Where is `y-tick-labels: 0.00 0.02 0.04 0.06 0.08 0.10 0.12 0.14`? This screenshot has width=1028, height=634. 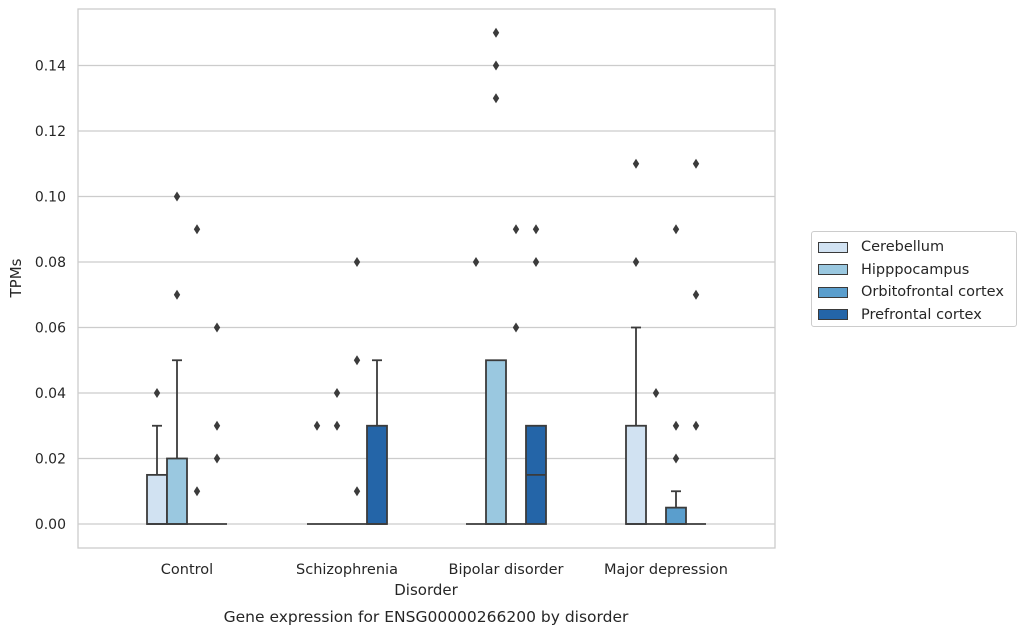
y-tick-labels: 0.00 0.02 0.04 0.06 0.08 0.10 0.12 0.14 is located at coordinates (50, 296).